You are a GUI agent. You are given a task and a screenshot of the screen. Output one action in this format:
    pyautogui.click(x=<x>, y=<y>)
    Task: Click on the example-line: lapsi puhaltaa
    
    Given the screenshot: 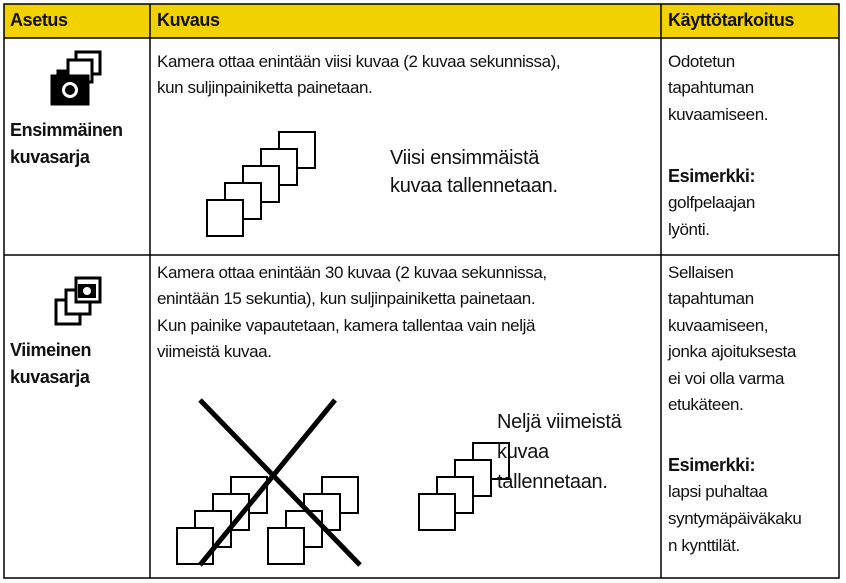 What is the action you would take?
    pyautogui.click(x=718, y=491)
    